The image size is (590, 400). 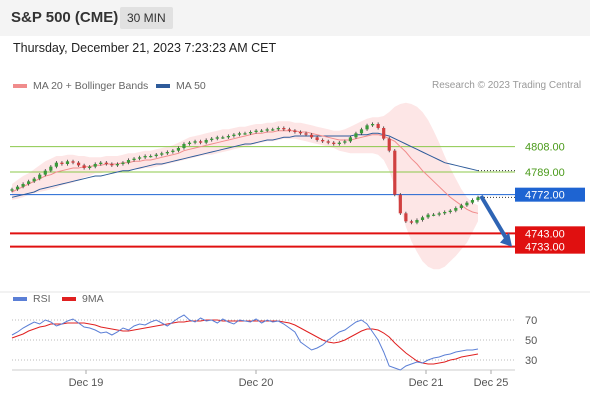 I want to click on timeframe-button: 30 MIN, so click(x=146, y=18).